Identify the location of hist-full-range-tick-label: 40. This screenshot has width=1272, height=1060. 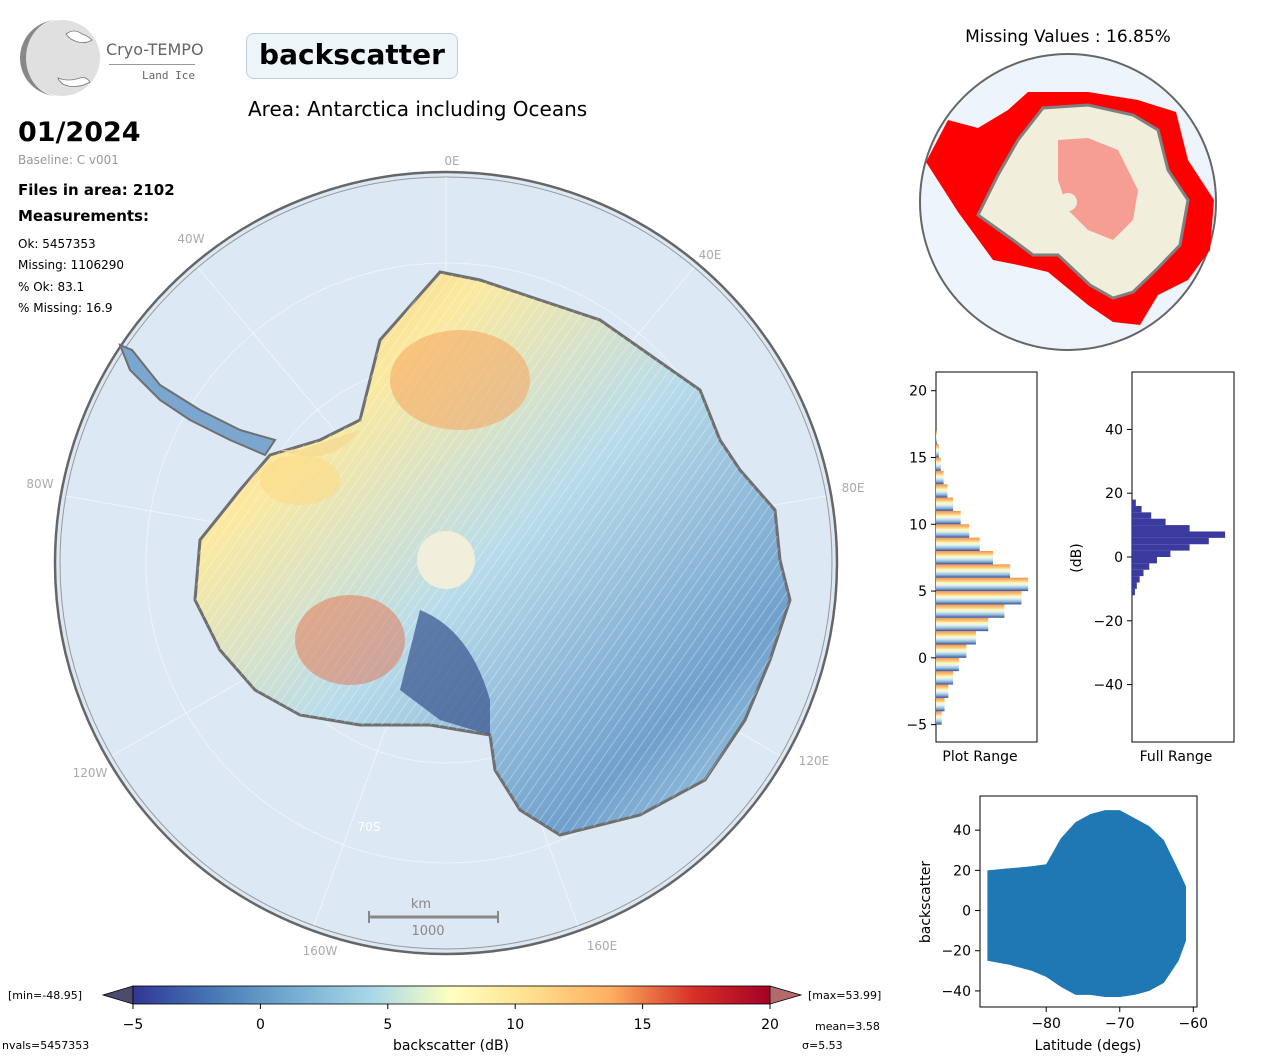
(1114, 430).